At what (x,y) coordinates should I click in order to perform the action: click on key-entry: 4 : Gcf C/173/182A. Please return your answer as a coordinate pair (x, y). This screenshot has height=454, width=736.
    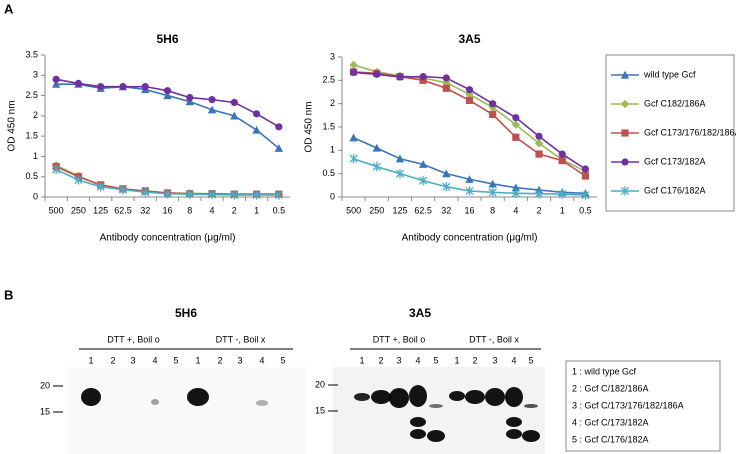
    Looking at the image, I should click on (610, 422).